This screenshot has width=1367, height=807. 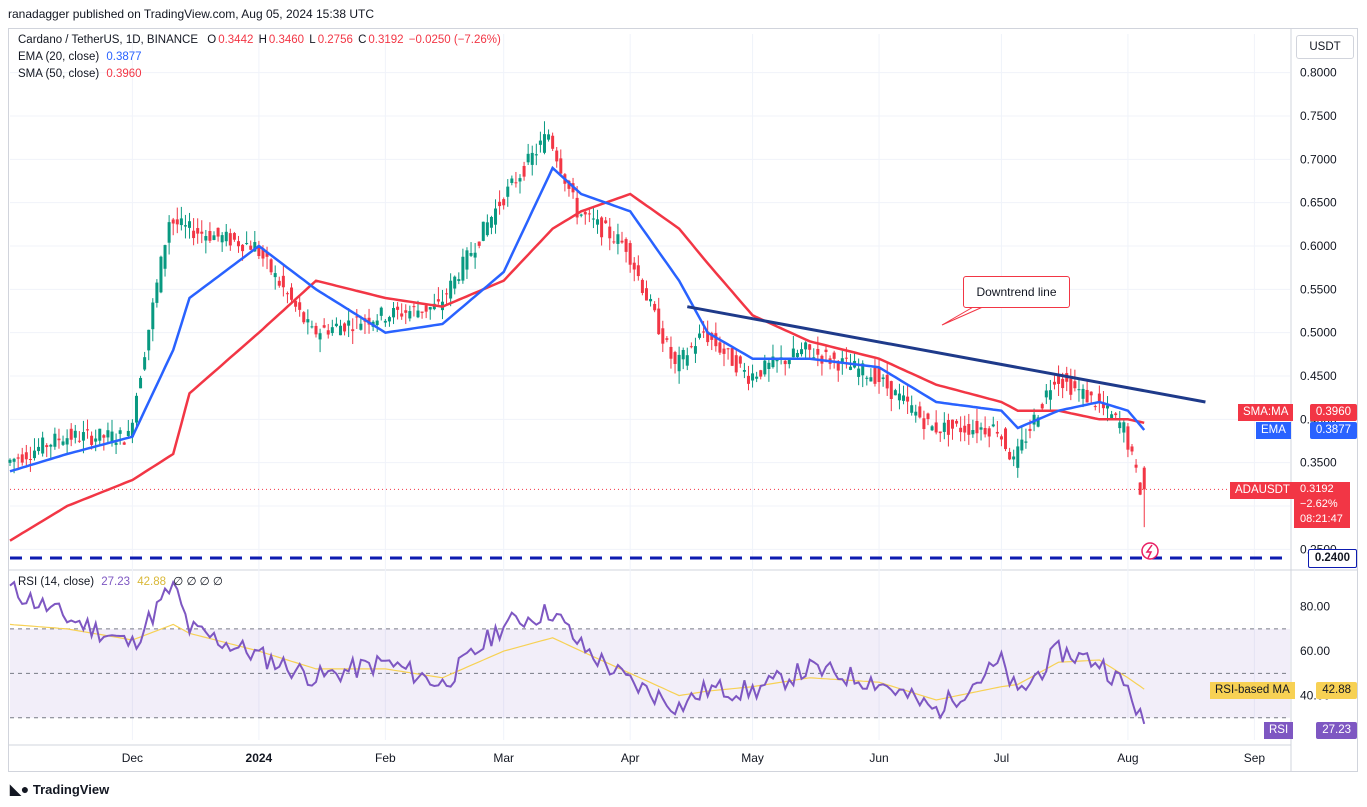 I want to click on price-tick-label: 0.7000, so click(x=1318, y=159).